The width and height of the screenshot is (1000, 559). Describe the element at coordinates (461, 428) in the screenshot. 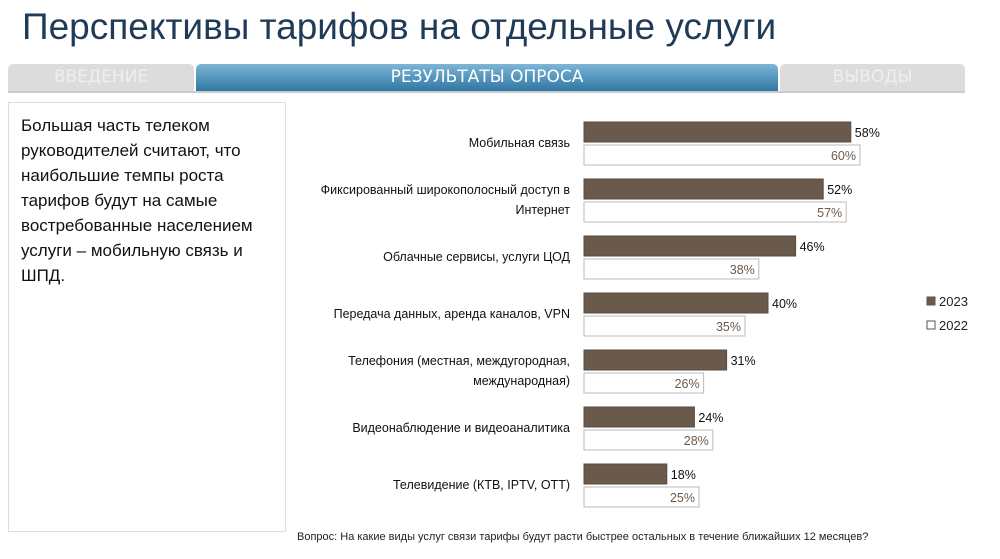

I see `category-label: Видеонаблюдение и видеоаналитика` at that location.